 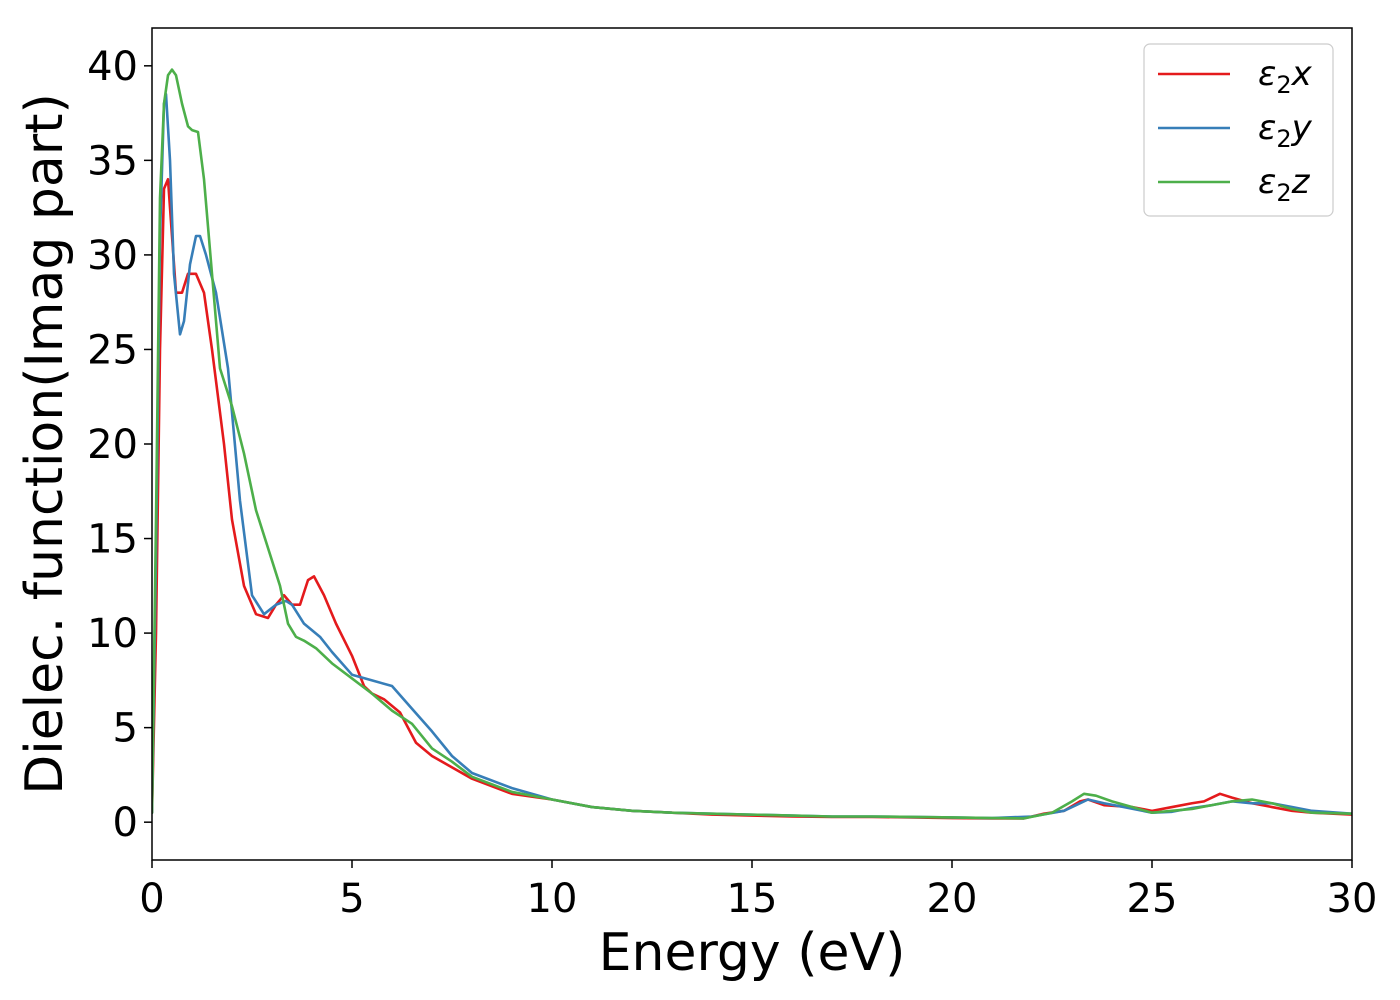 I want to click on legend-box, so click(x=1238, y=130).